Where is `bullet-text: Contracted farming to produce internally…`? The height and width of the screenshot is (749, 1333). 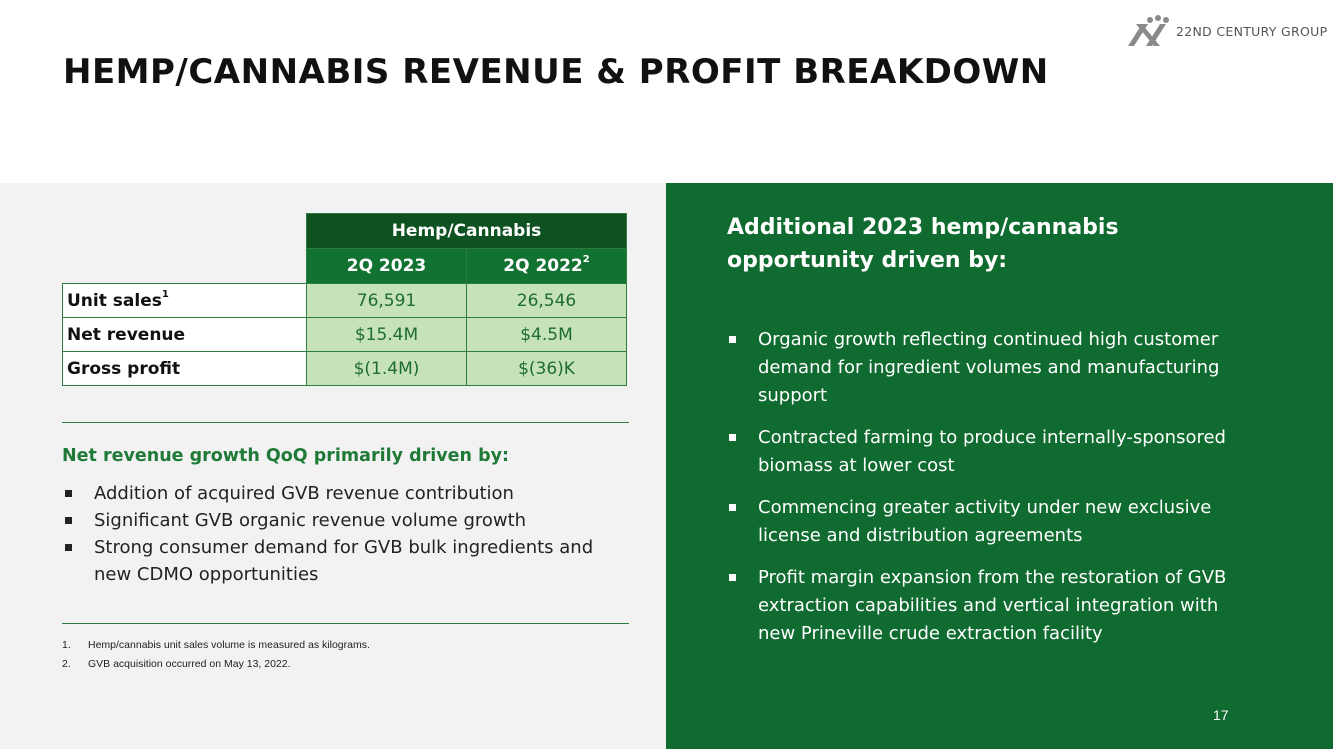 bullet-text: Contracted farming to produce internally… is located at coordinates (992, 451).